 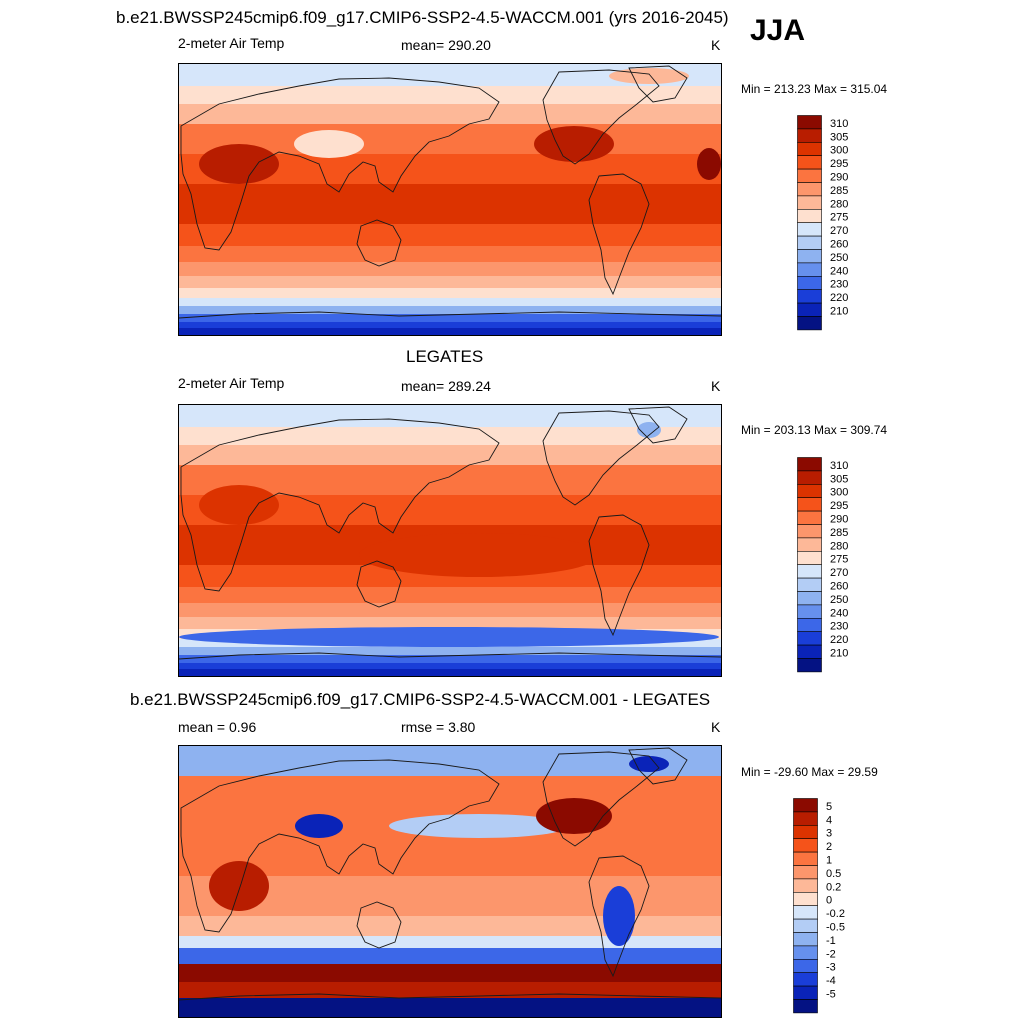 What do you see at coordinates (231, 43) in the screenshot?
I see `panel-1-left-label: 2-meter Air Temp` at bounding box center [231, 43].